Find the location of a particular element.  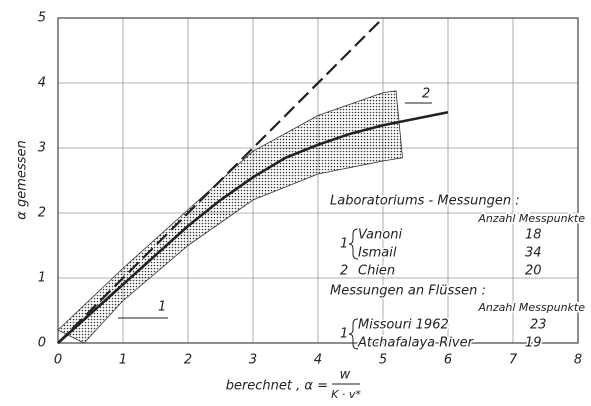

x-label-denominator: K · v* is located at coordinates (346, 394).